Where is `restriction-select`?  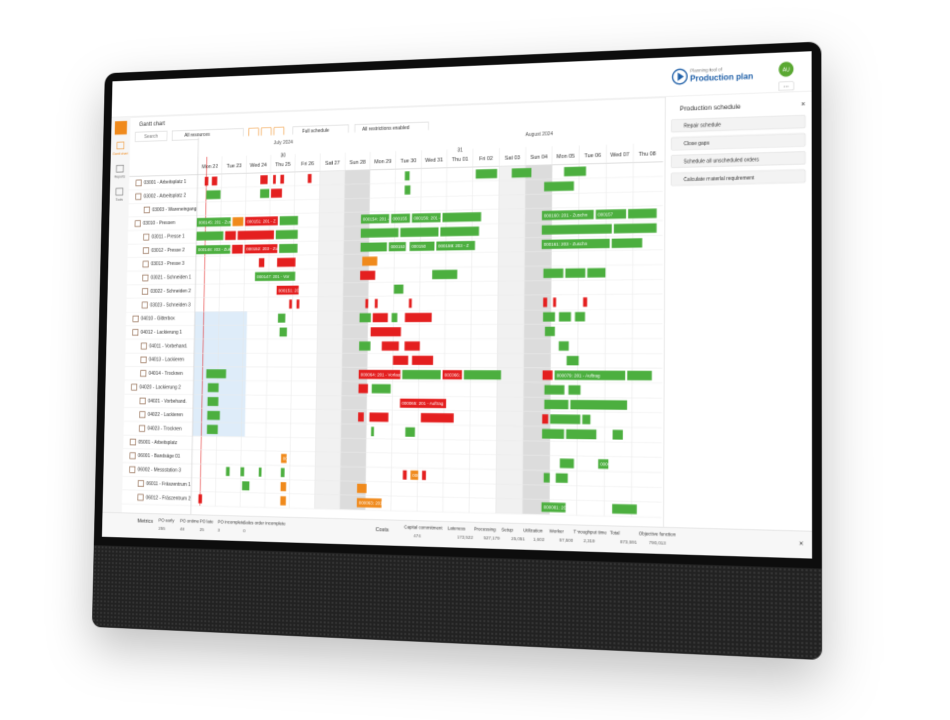 restriction-select is located at coordinates (392, 128).